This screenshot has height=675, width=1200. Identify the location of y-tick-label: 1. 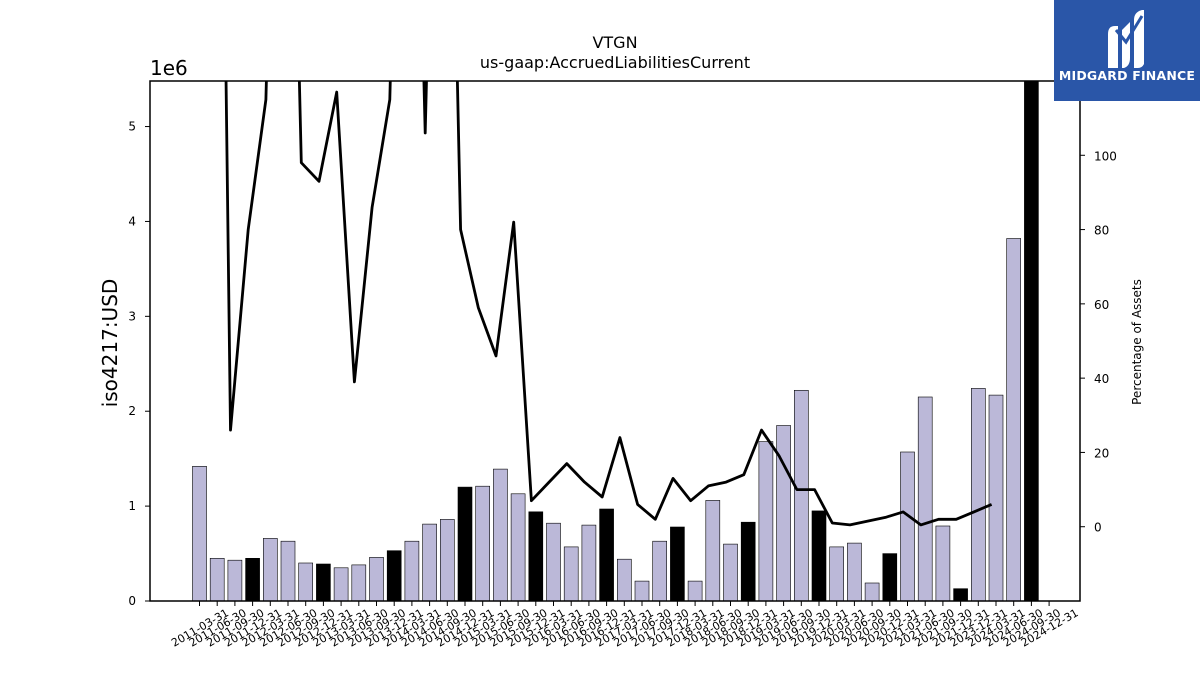
(132, 506).